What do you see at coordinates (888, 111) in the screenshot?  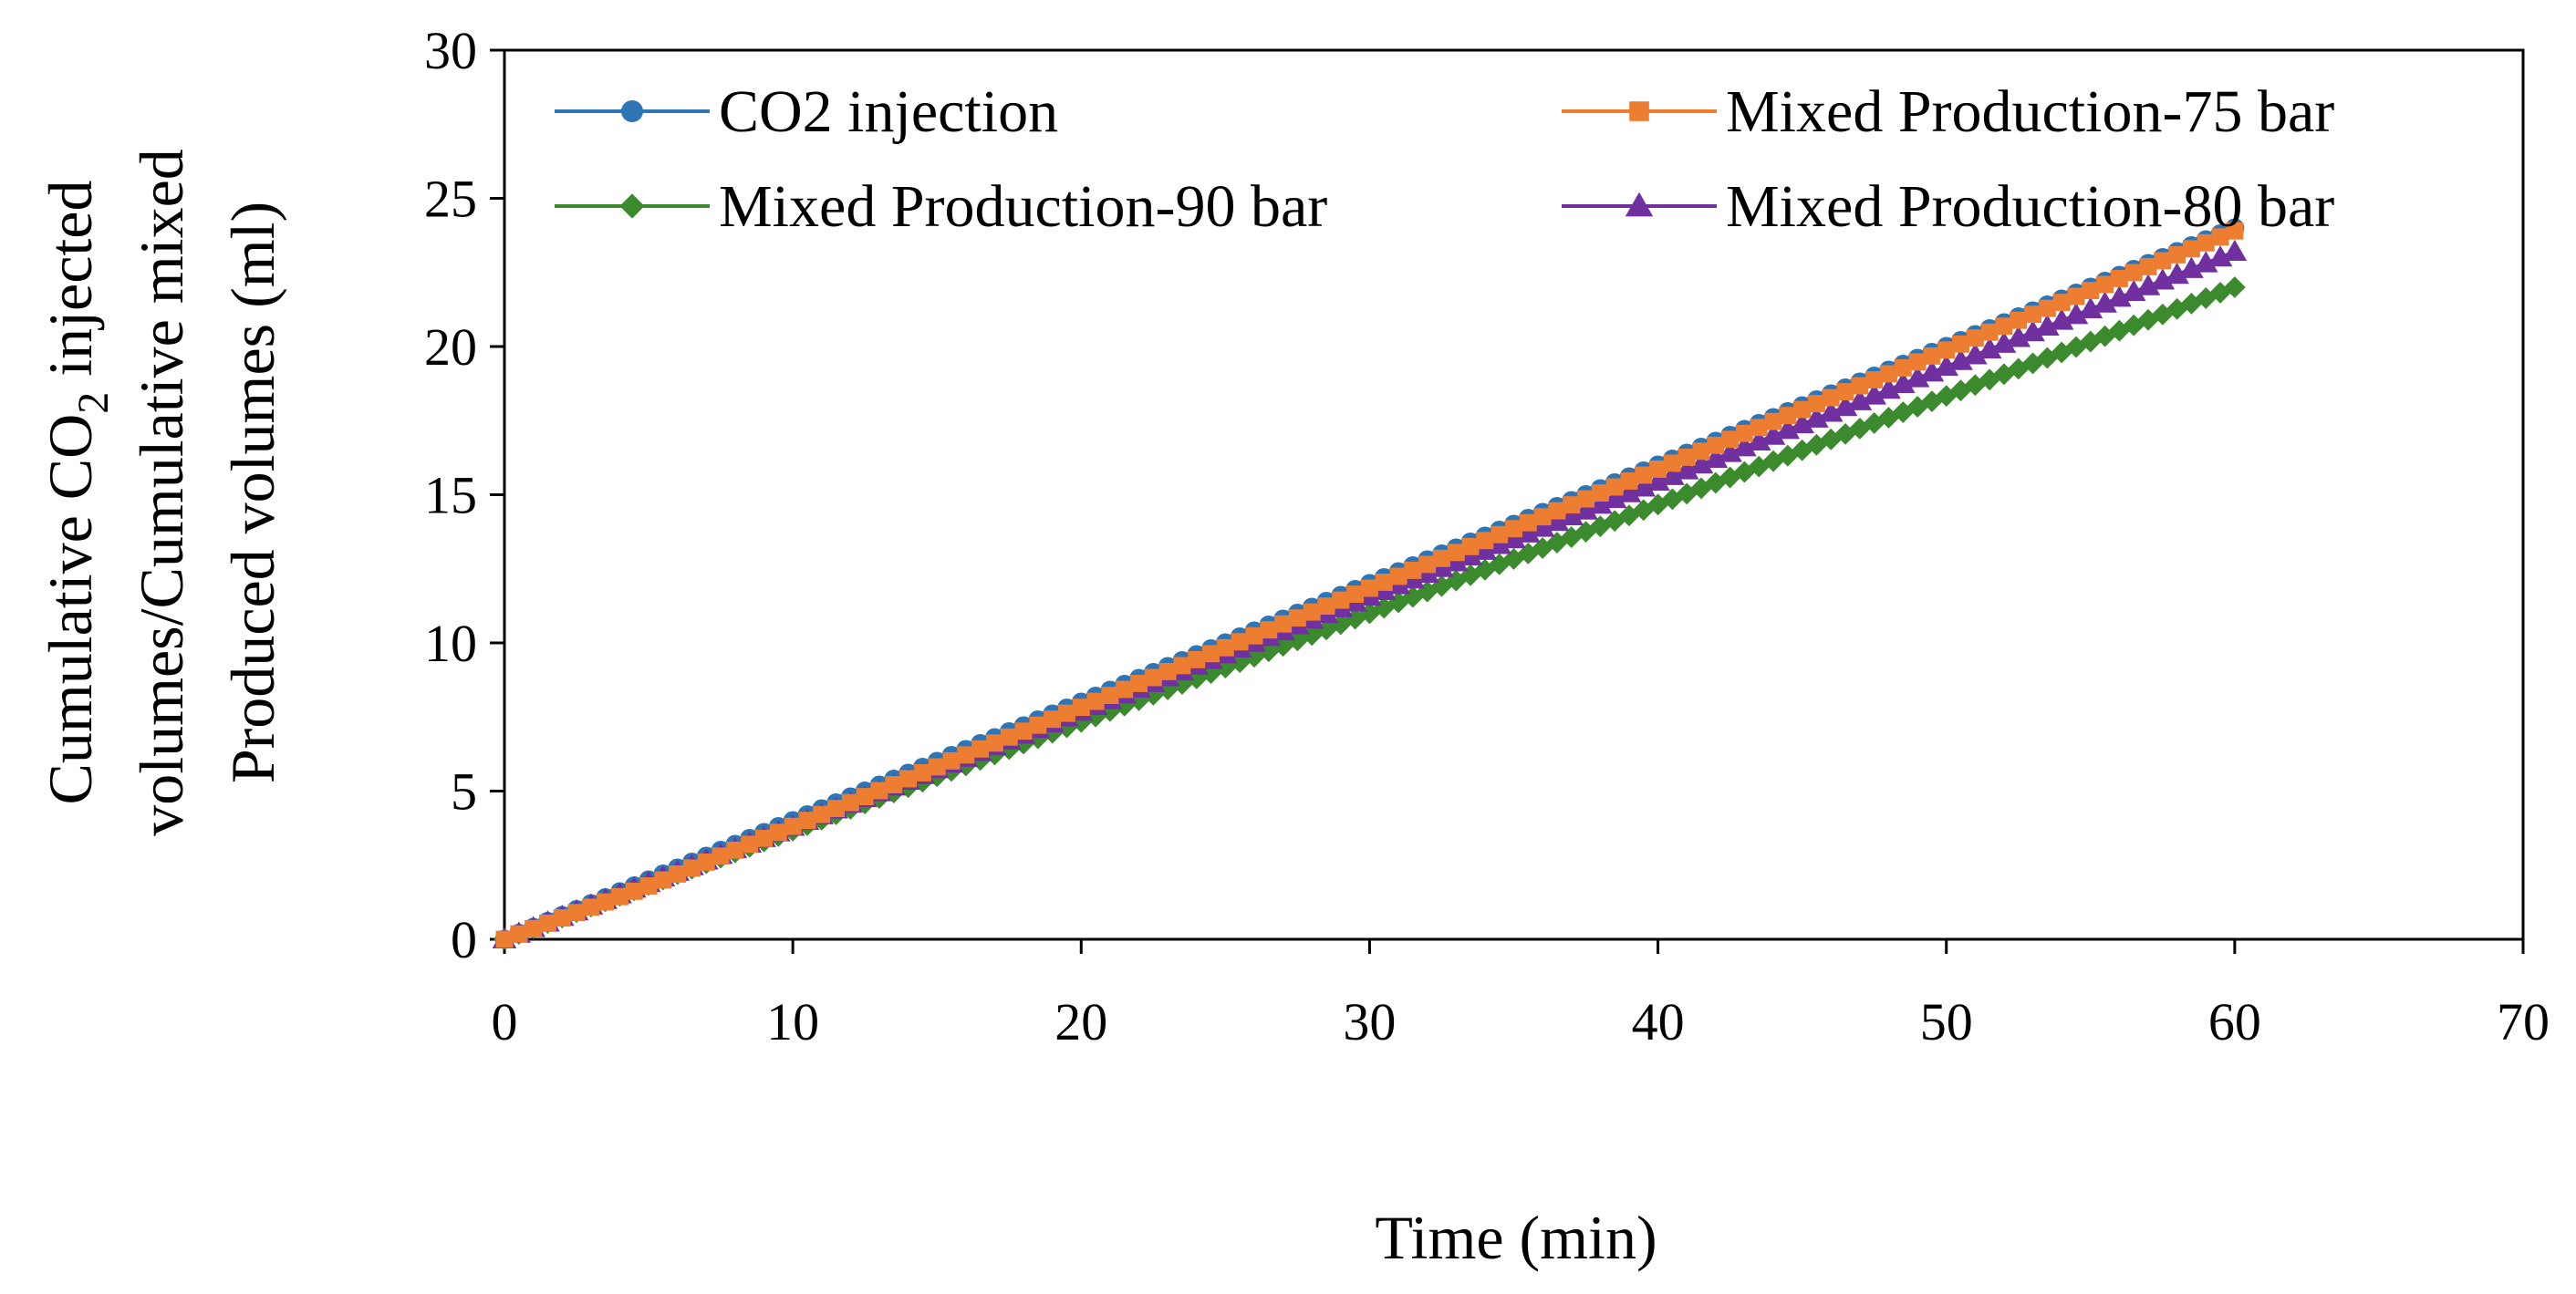 I see `legend-label: CO2 injection` at bounding box center [888, 111].